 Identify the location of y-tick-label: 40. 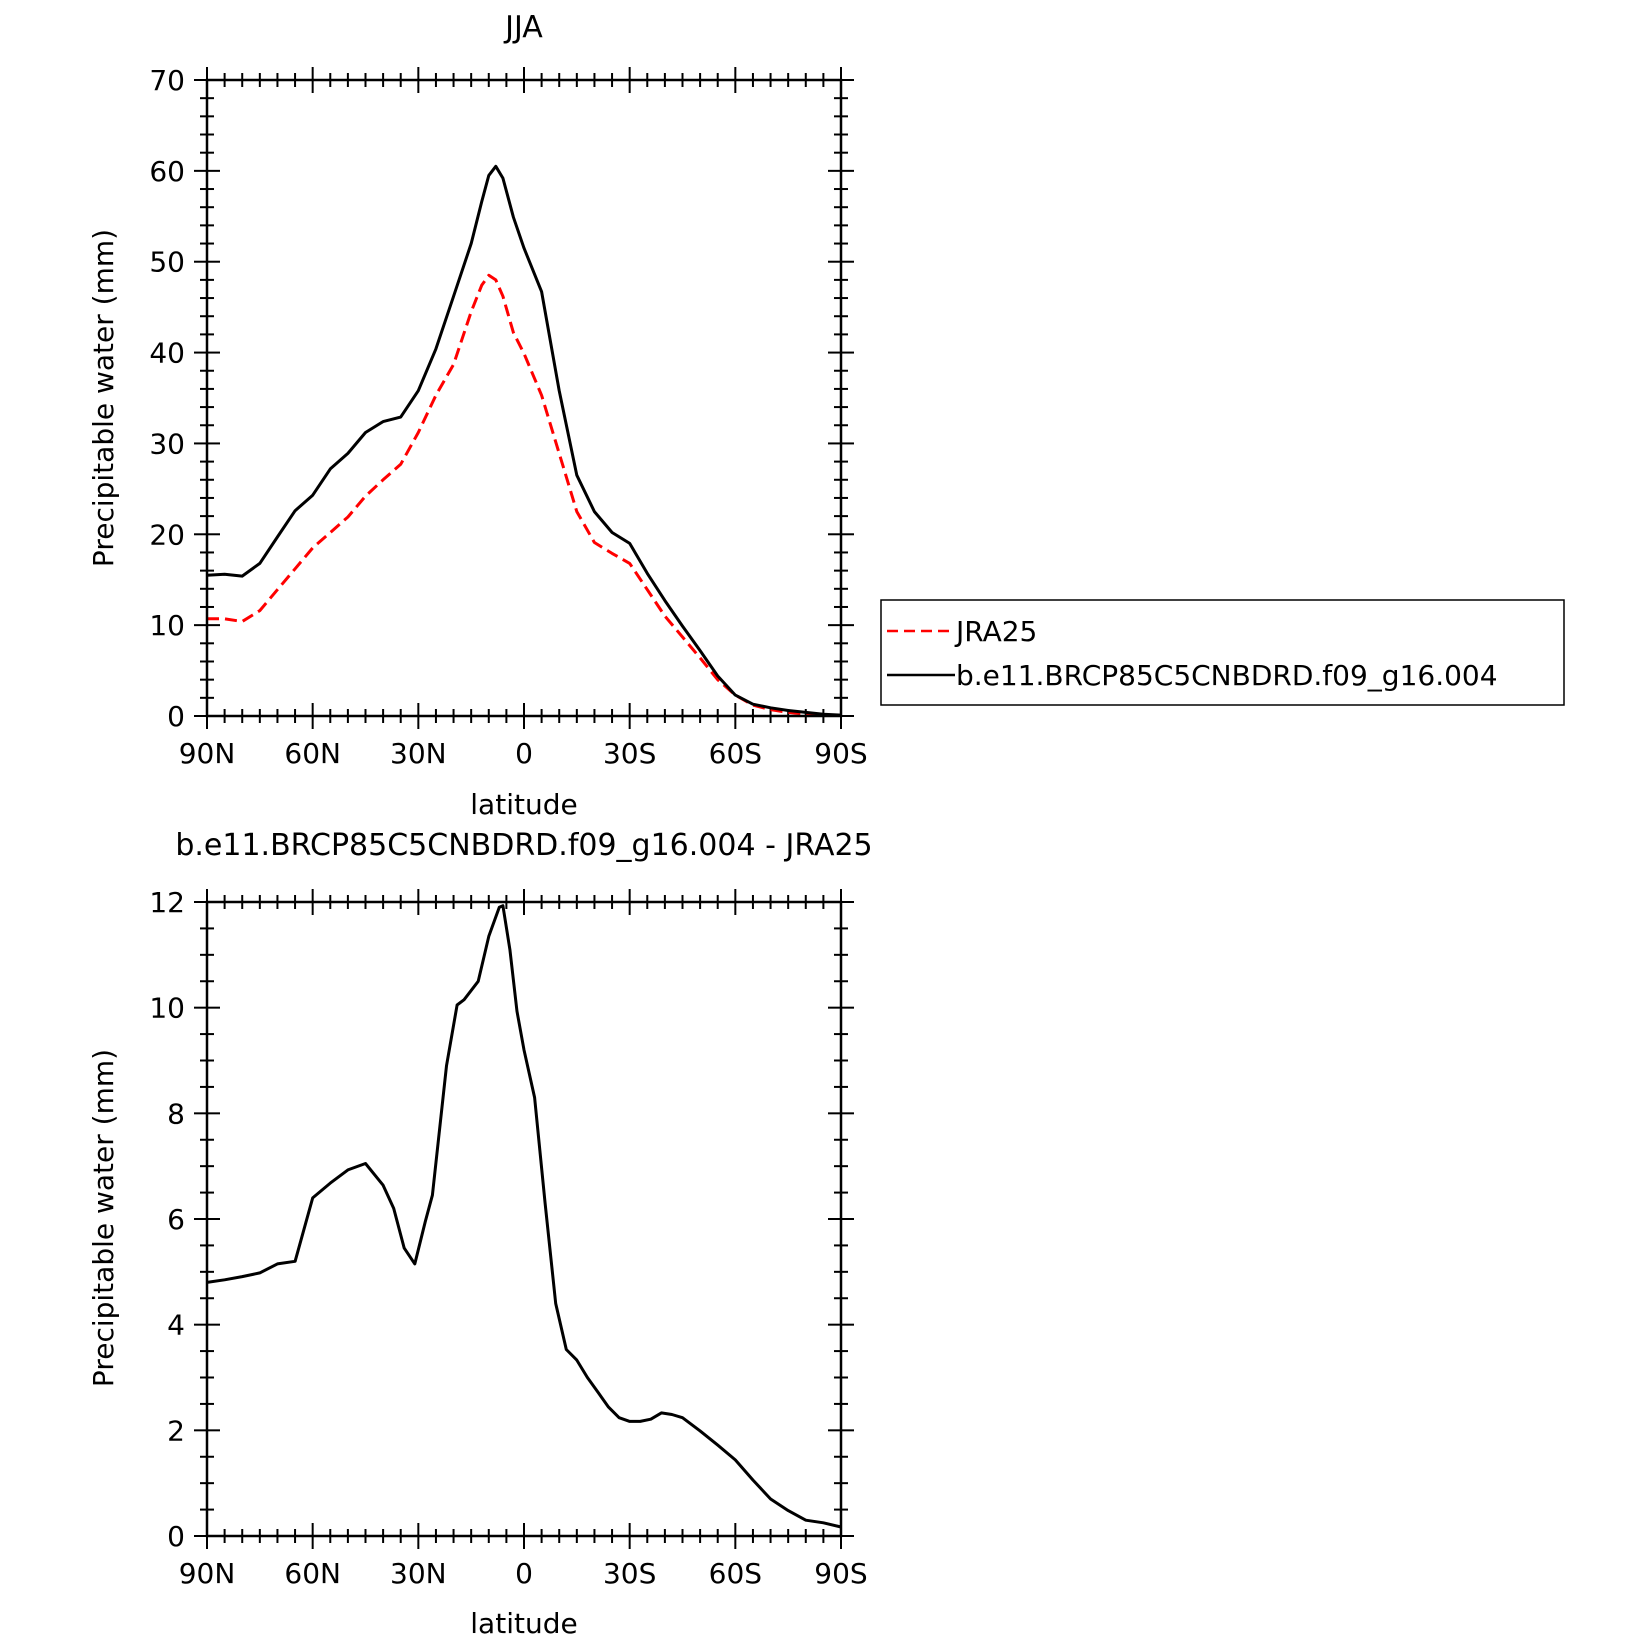
(167, 353).